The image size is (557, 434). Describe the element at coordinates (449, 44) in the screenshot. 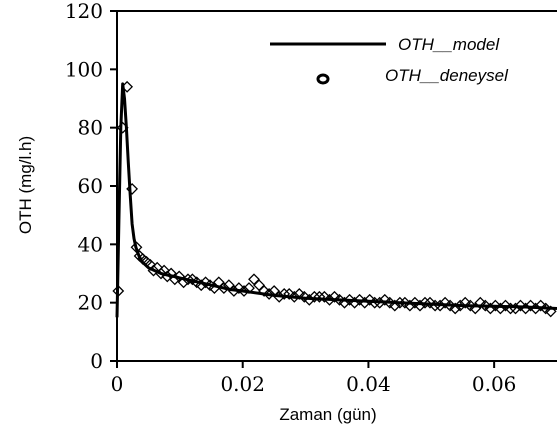

I see `legend-label-model: OTH__model` at that location.